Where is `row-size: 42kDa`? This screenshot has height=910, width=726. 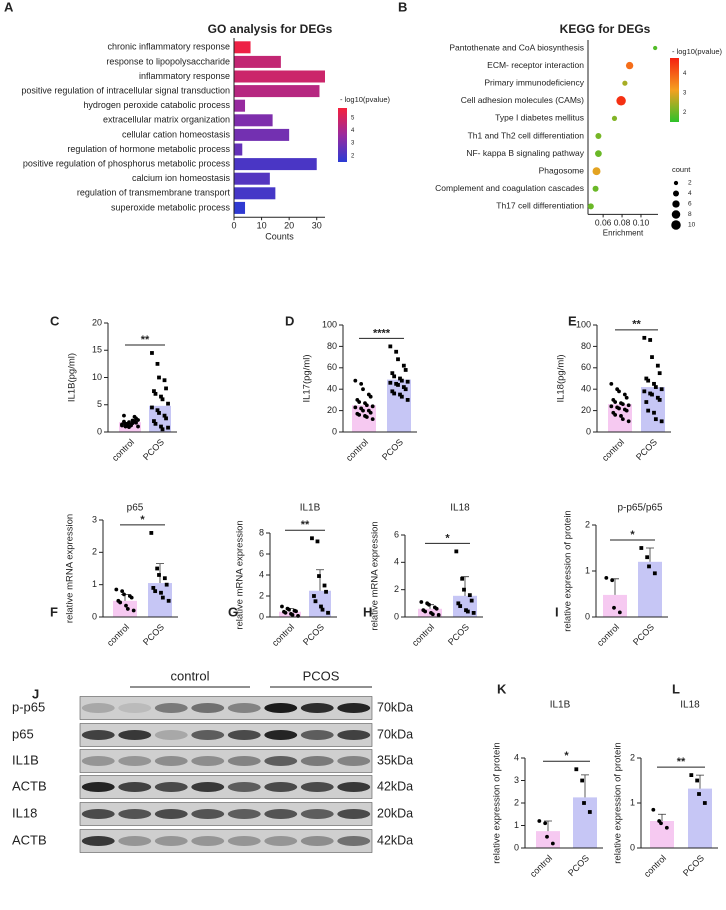 row-size: 42kDa is located at coordinates (395, 786).